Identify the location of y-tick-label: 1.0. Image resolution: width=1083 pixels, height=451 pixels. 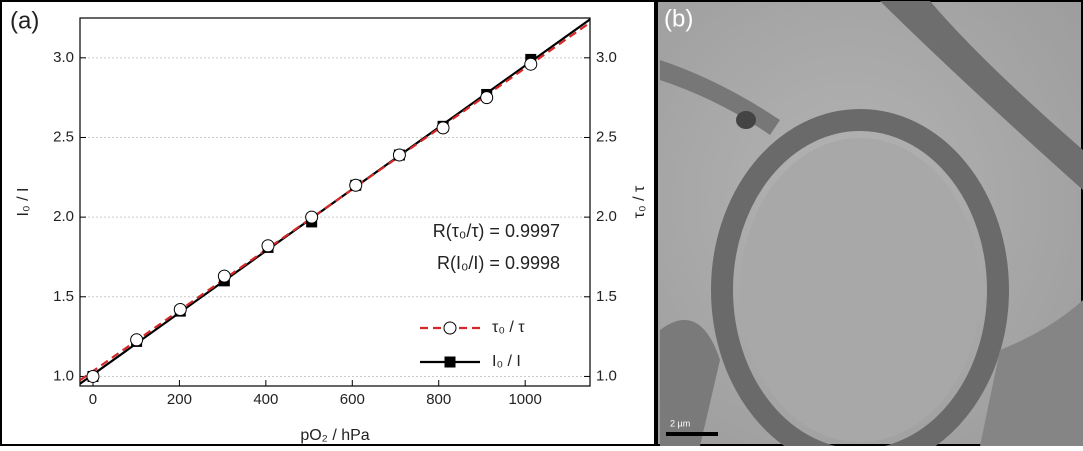
(63, 375).